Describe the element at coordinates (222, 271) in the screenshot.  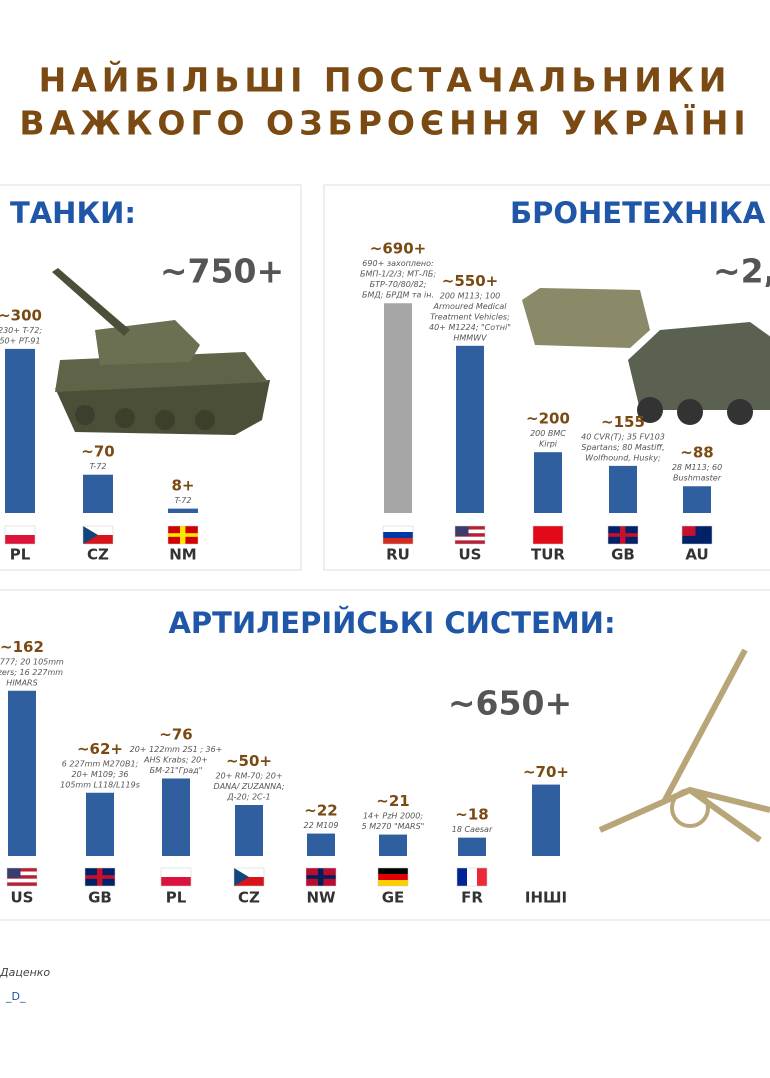
I see `panel-total: ~750+` at that location.